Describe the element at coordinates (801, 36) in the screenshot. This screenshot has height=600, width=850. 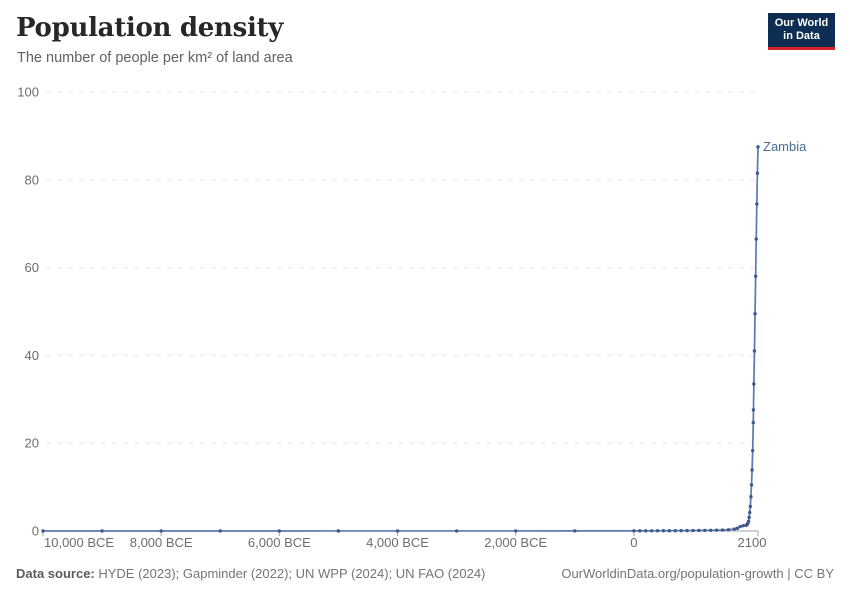
I see `owid-logo-line2: in Data` at that location.